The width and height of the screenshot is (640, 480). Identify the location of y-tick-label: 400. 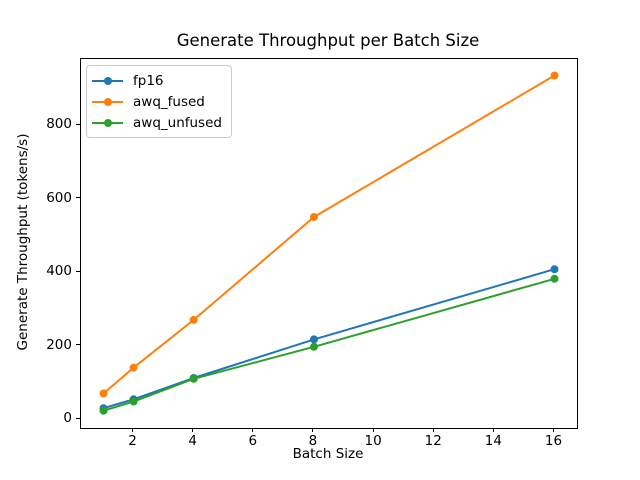
(59, 271).